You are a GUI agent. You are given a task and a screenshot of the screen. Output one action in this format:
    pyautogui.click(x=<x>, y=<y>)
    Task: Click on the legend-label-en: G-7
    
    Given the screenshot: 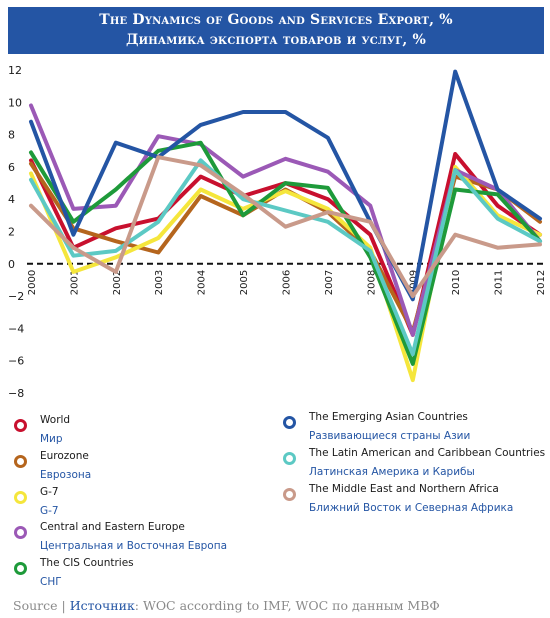 What is the action you would take?
    pyautogui.click(x=49, y=492)
    